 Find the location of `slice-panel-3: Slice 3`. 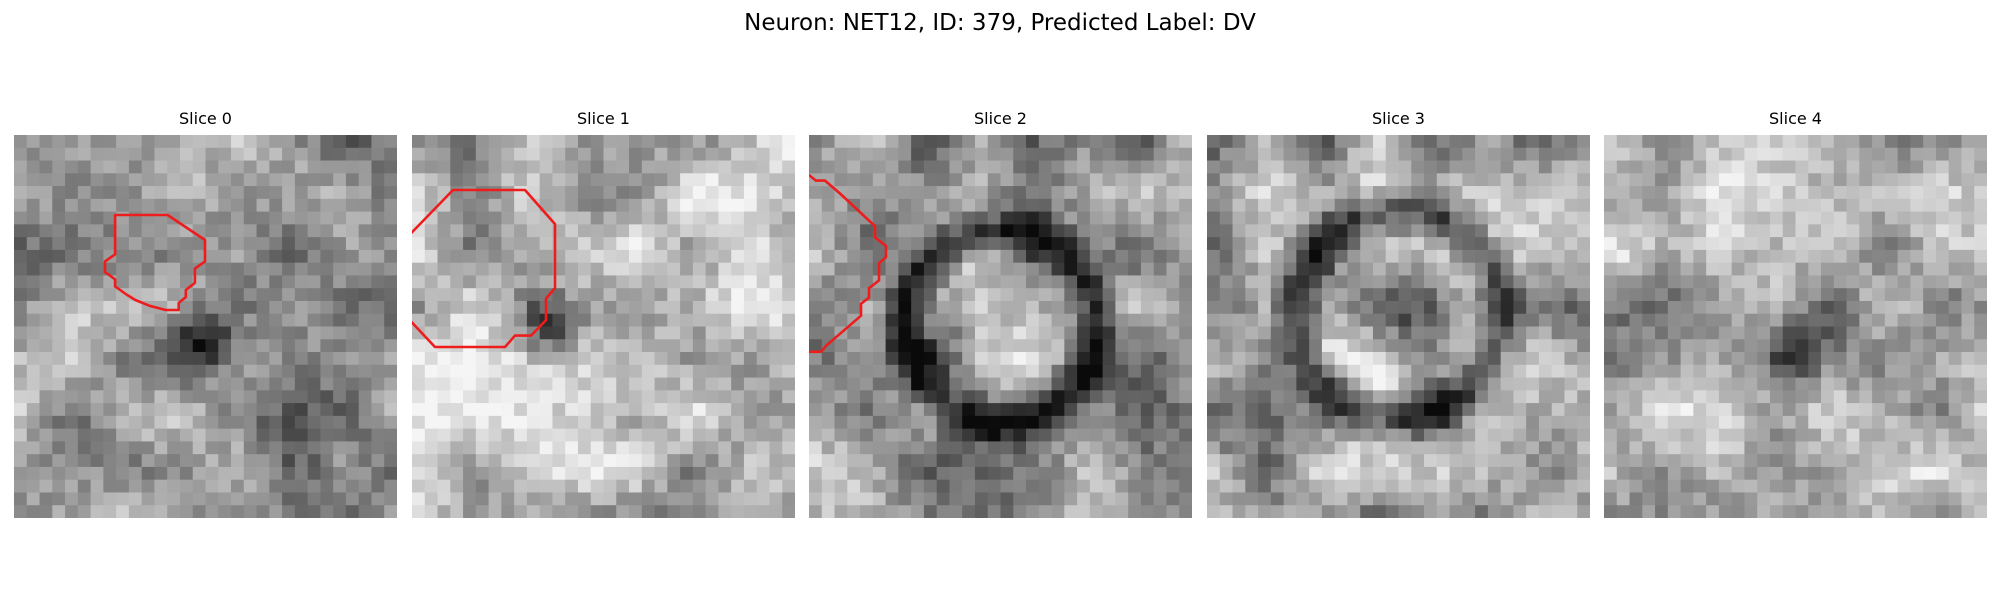

slice-panel-3: Slice 3 is located at coordinates (1398, 313).